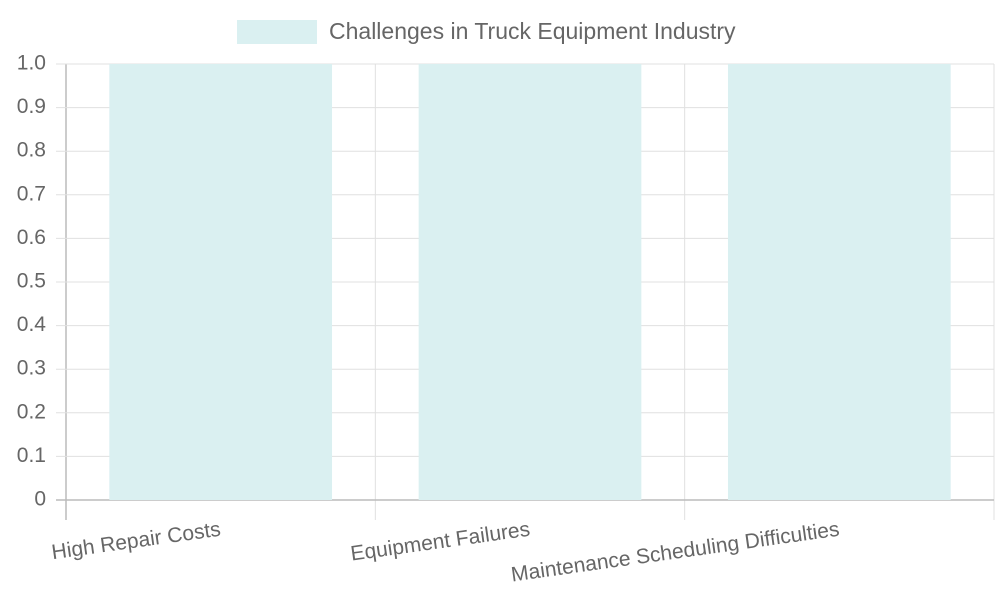  What do you see at coordinates (136, 541) in the screenshot?
I see `x-tick-label: High Repair Costs` at bounding box center [136, 541].